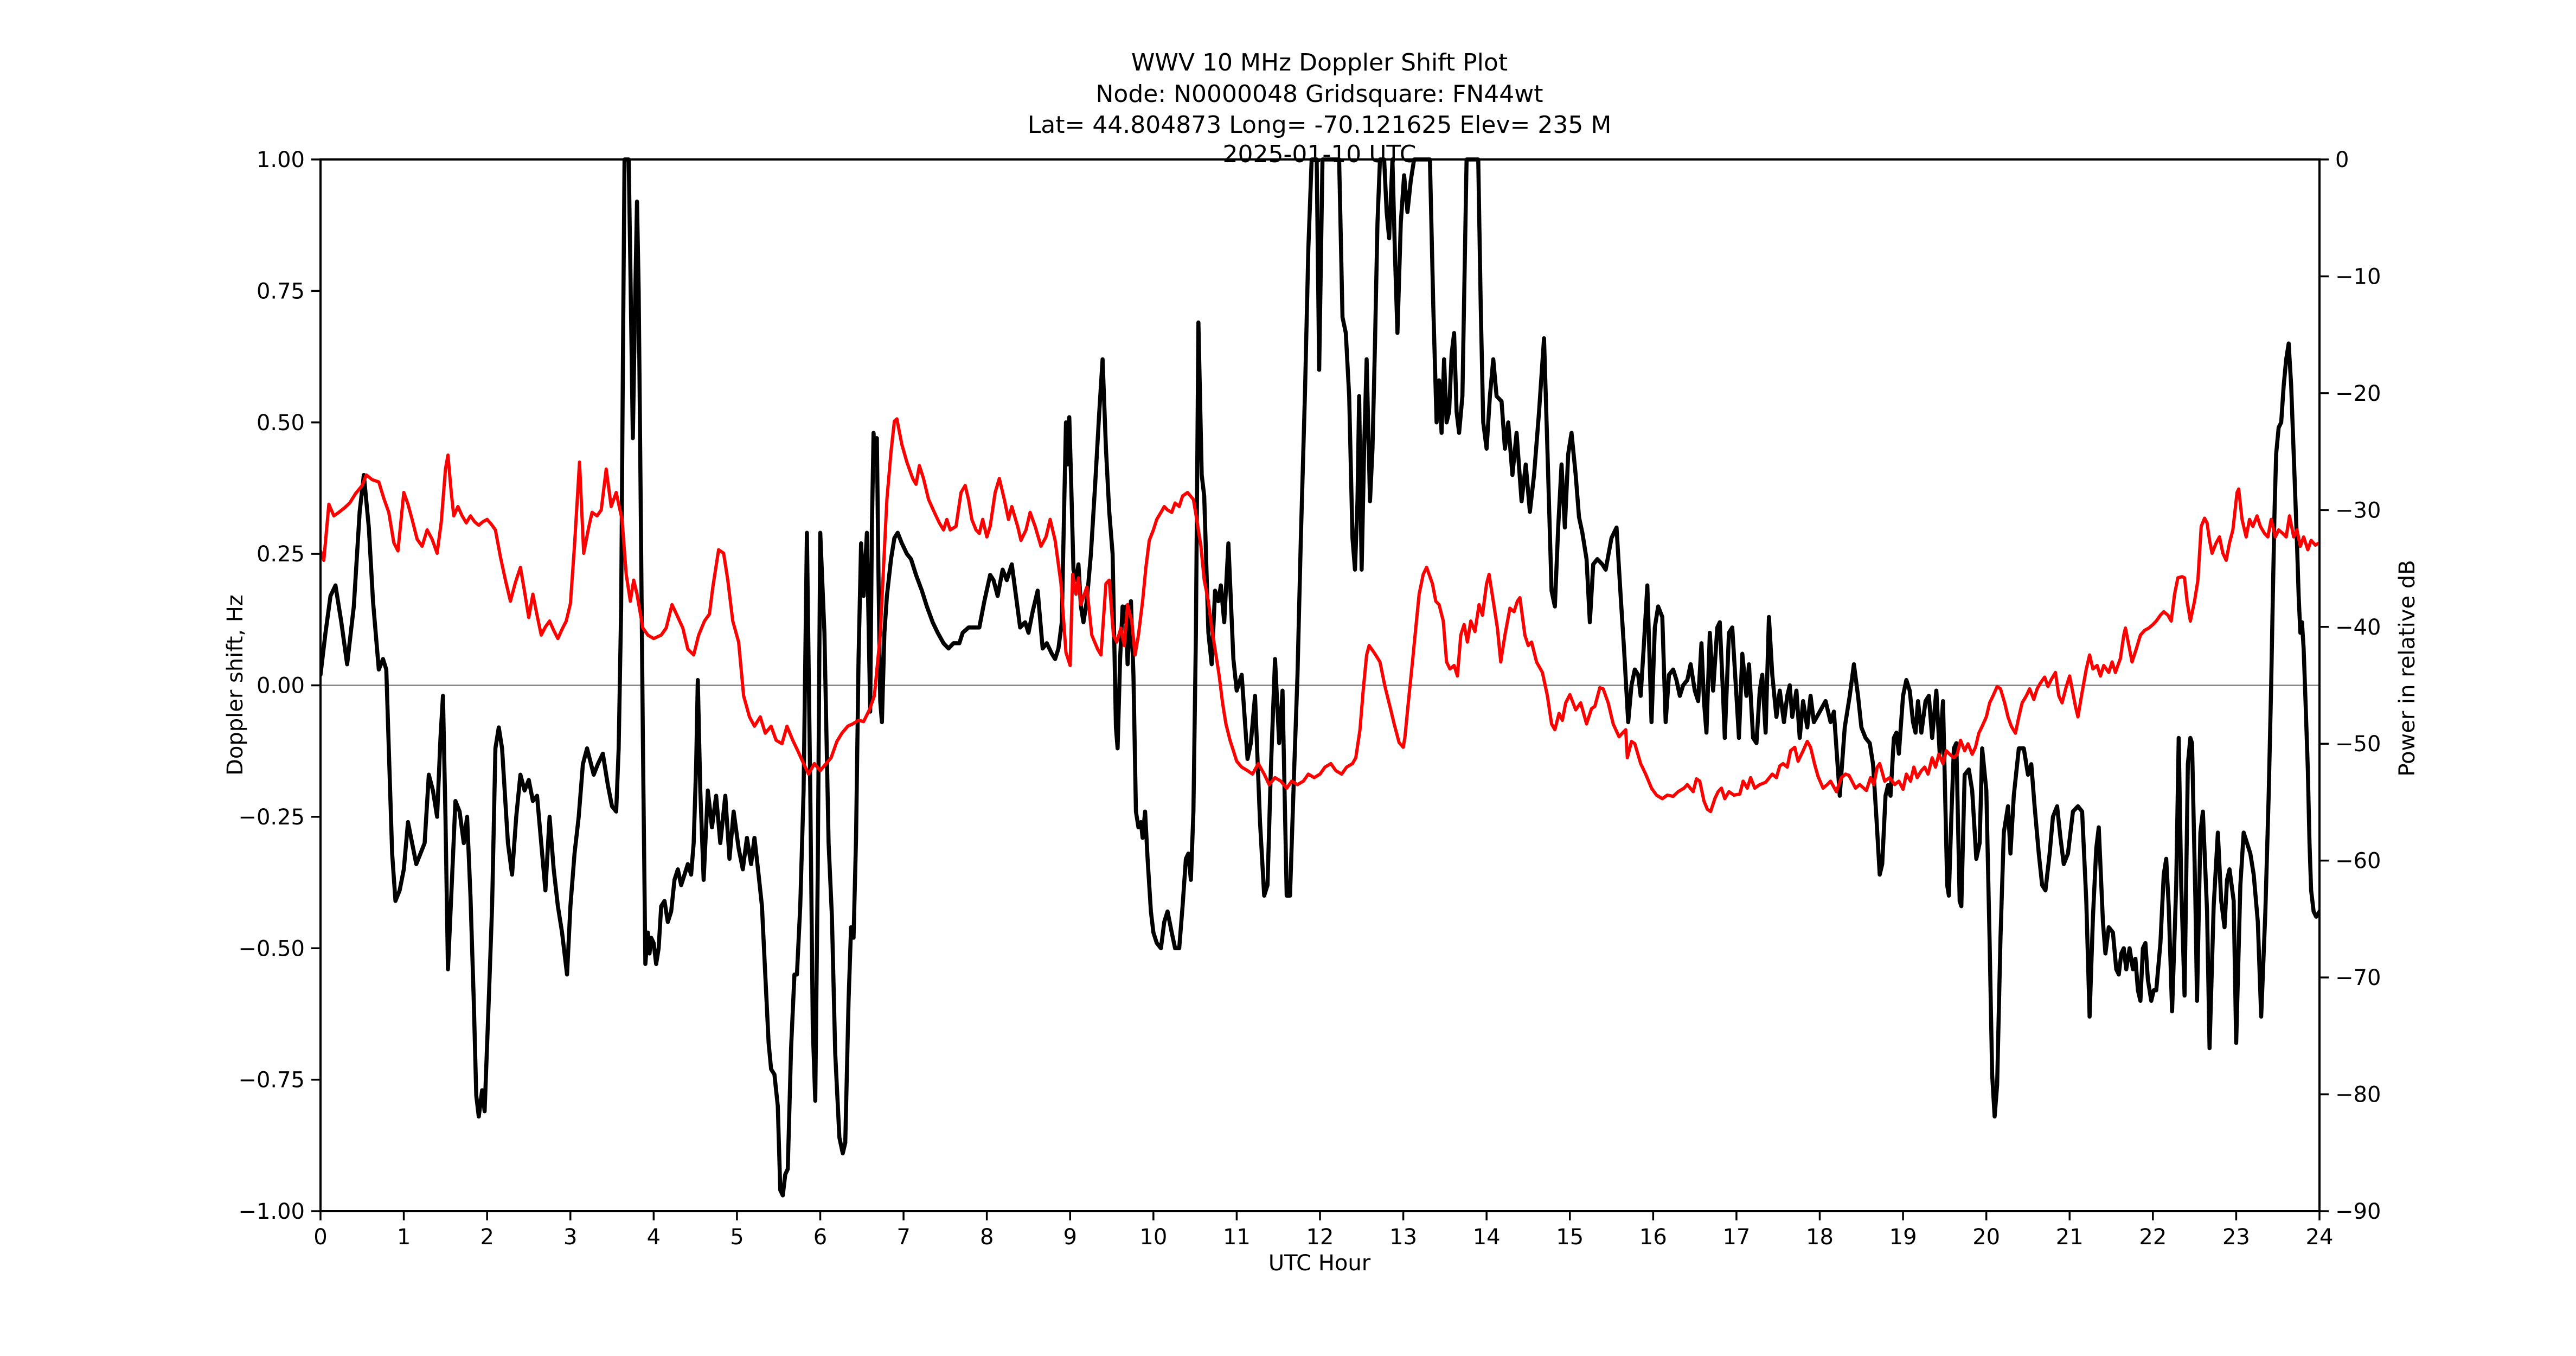 The height and width of the screenshot is (1356, 2576). I want to click on x-tick-label: 2, so click(487, 1237).